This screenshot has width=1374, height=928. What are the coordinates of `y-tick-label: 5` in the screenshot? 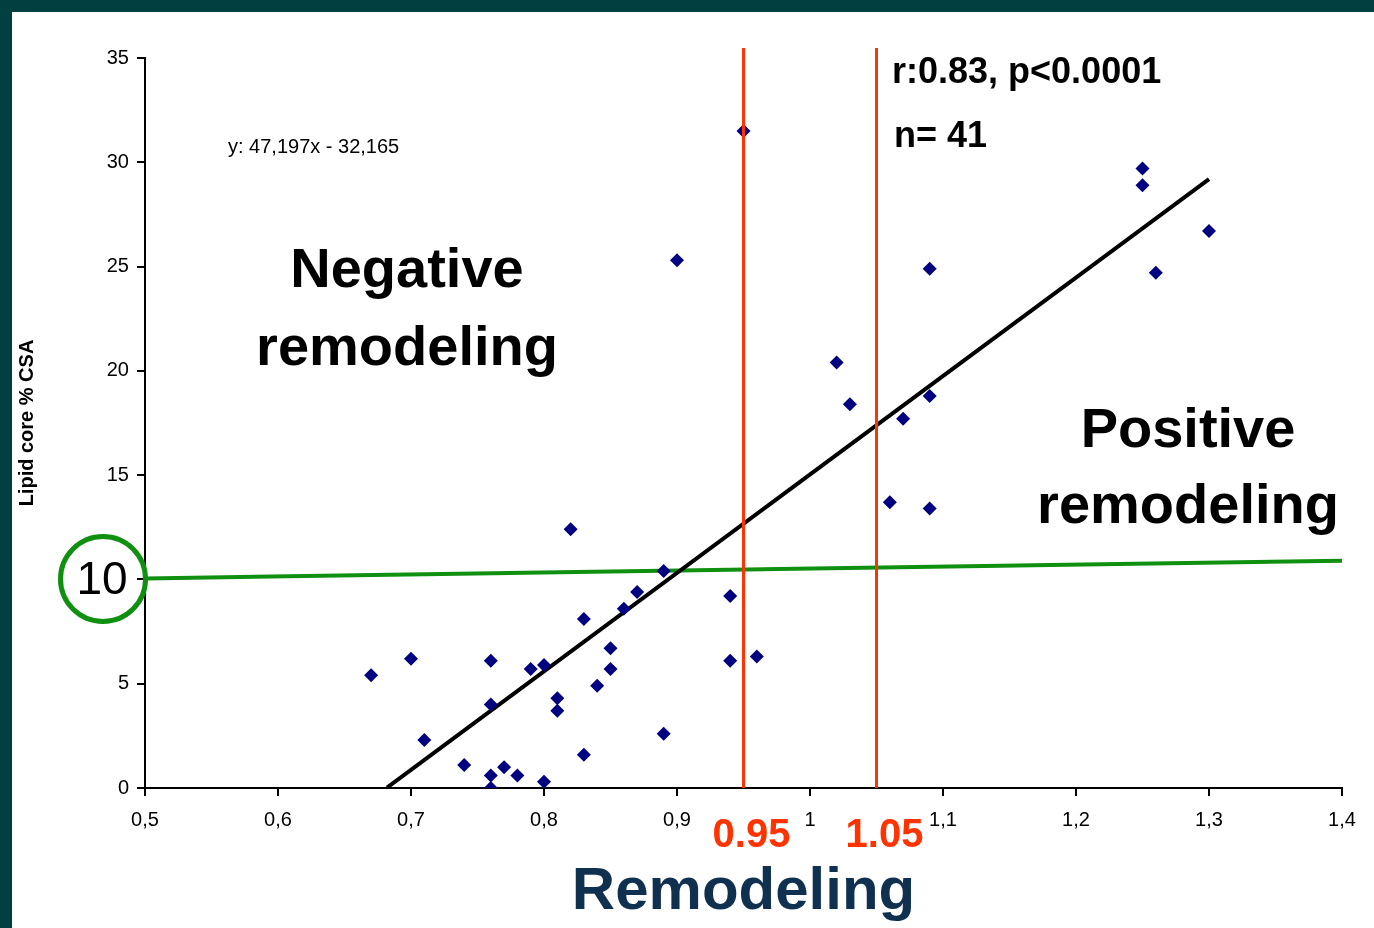 It's located at (123, 682).